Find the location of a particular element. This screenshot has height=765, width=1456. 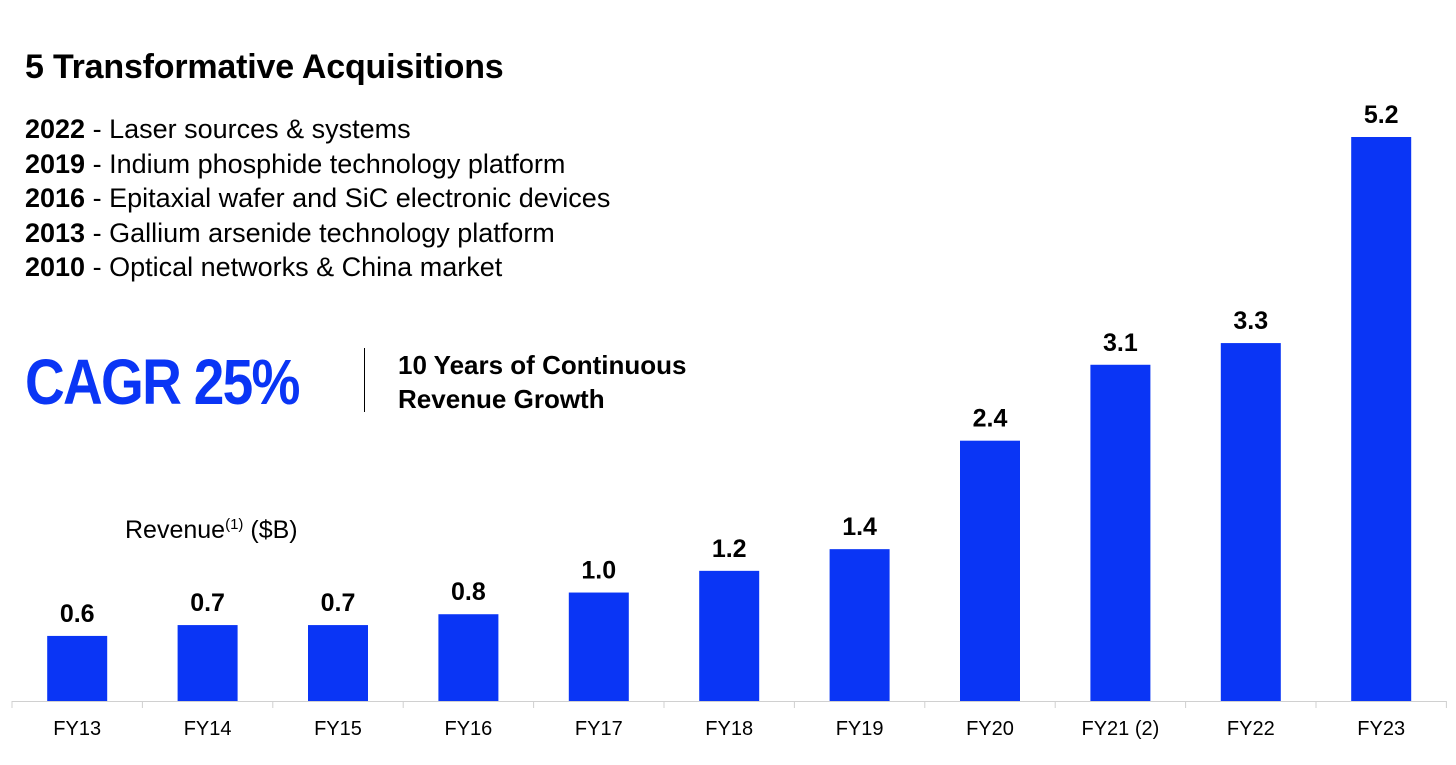

bar-value-label: 1.2 is located at coordinates (729, 549).